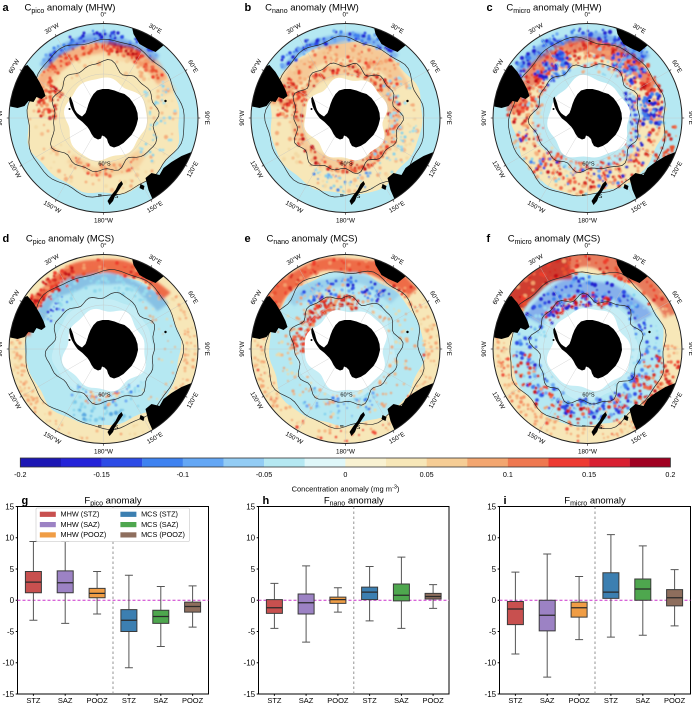 This screenshot has width=692, height=712. What do you see at coordinates (427, 474) in the screenshot?
I see `svg-text: 0.05` at bounding box center [427, 474].